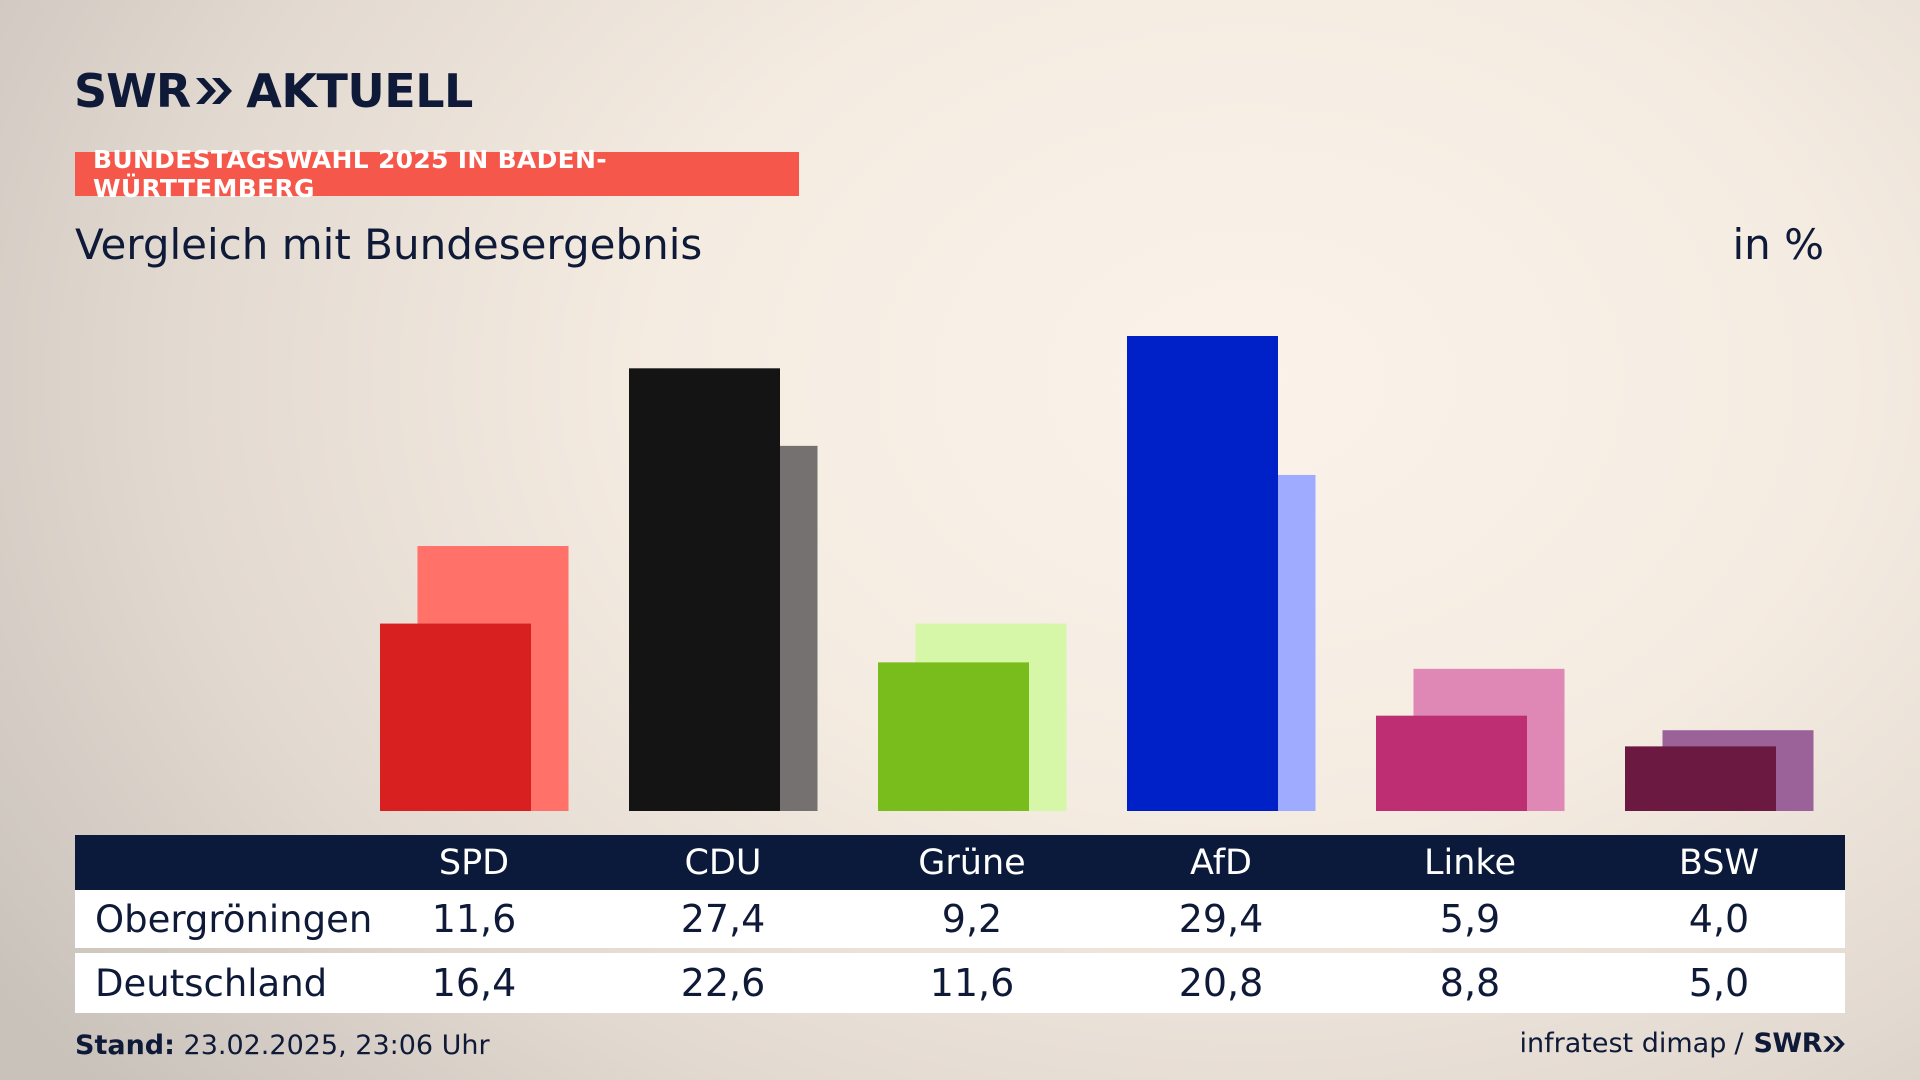  I want to click on value-cell: 20,8, so click(1221, 983).